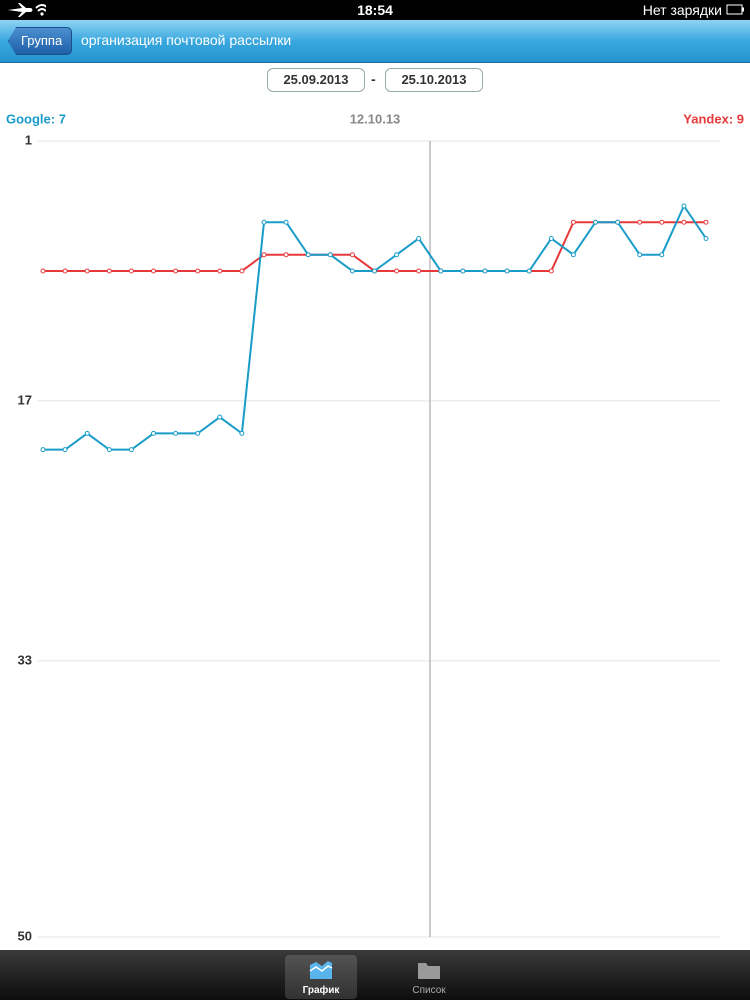 This screenshot has height=1000, width=750. What do you see at coordinates (316, 80) in the screenshot?
I see `date-from: 25.09.2013` at bounding box center [316, 80].